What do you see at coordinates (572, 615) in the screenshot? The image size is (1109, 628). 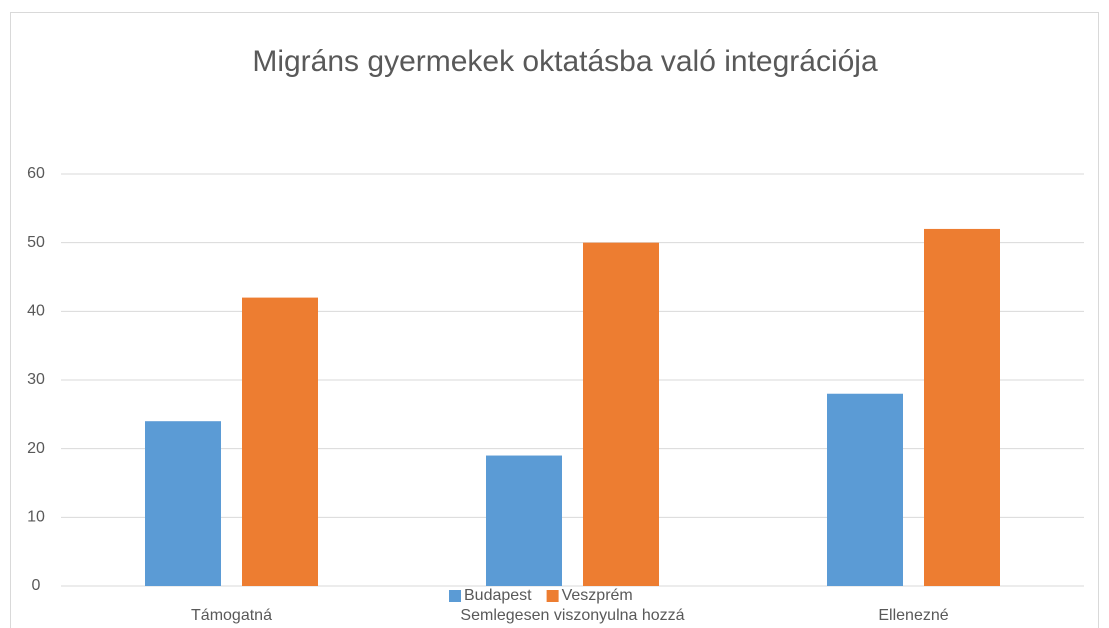 I see `x-tick-label: Semlegesen viszonyulna hozzá` at bounding box center [572, 615].